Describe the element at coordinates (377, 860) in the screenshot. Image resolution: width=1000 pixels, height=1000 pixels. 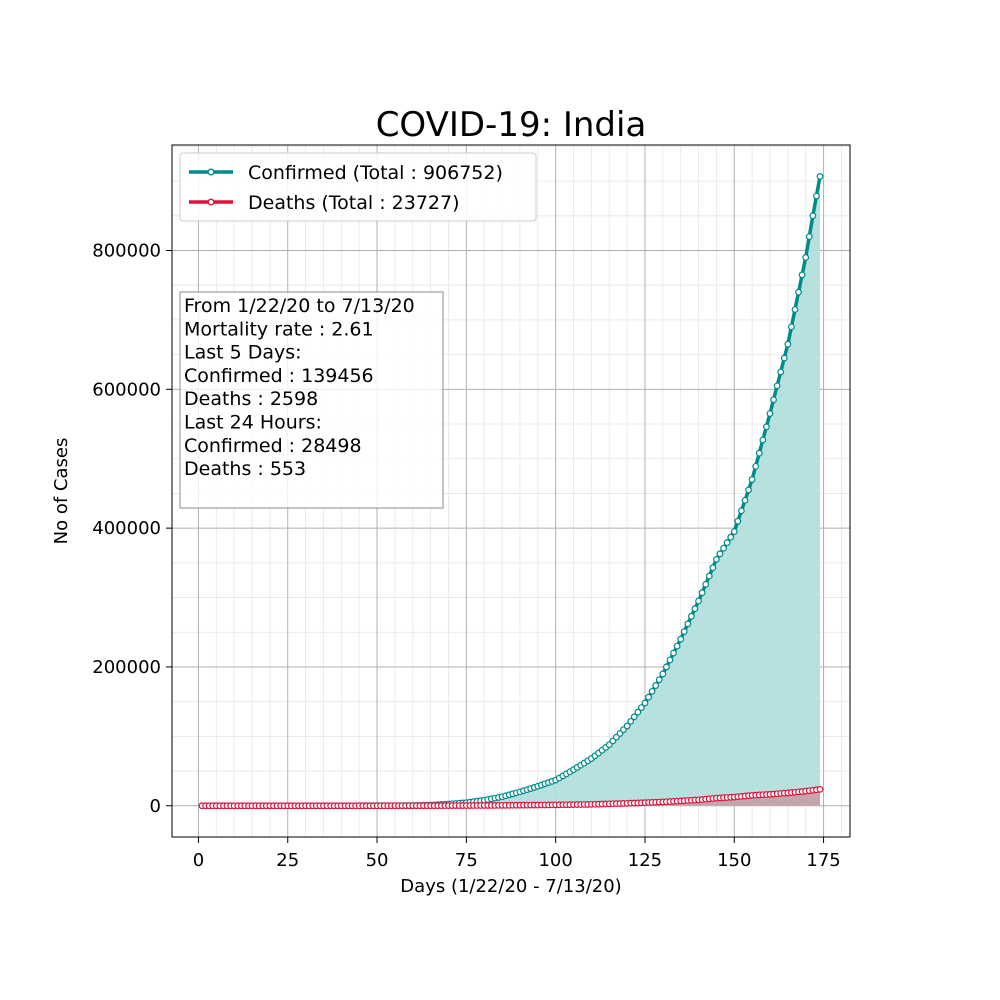
I see `x-tick-label: 50` at that location.